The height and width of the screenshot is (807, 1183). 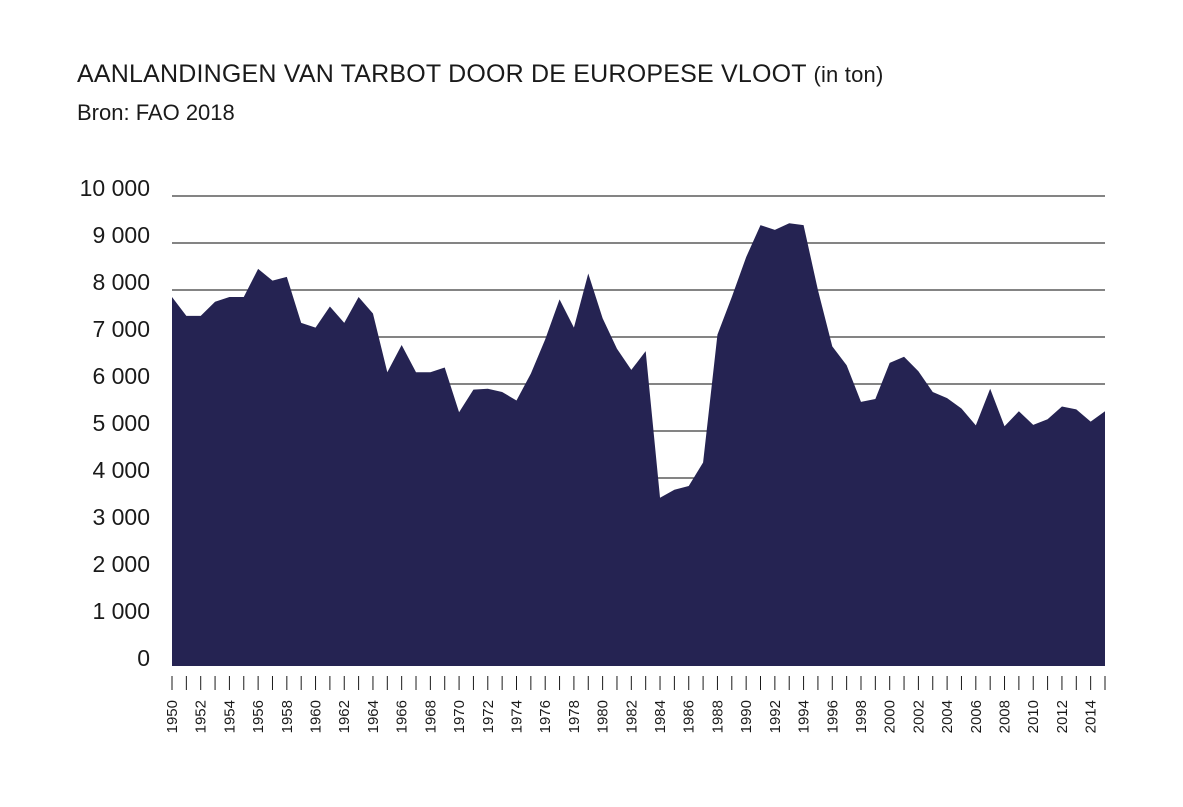 I want to click on y-tick-label: 5 000, so click(x=121, y=423).